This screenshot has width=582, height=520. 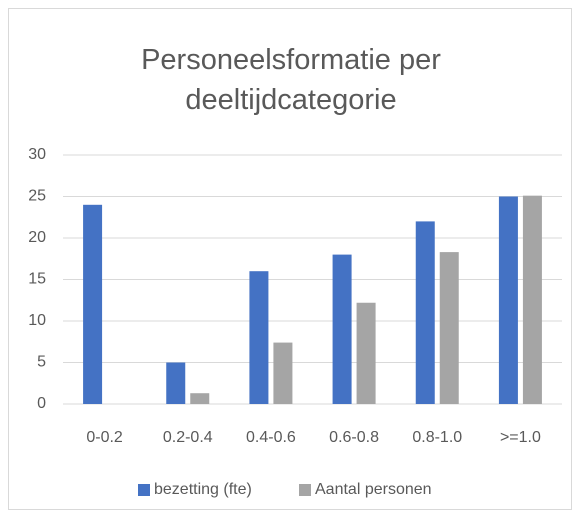 I want to click on x-tick-label: >=1.0, so click(x=520, y=437).